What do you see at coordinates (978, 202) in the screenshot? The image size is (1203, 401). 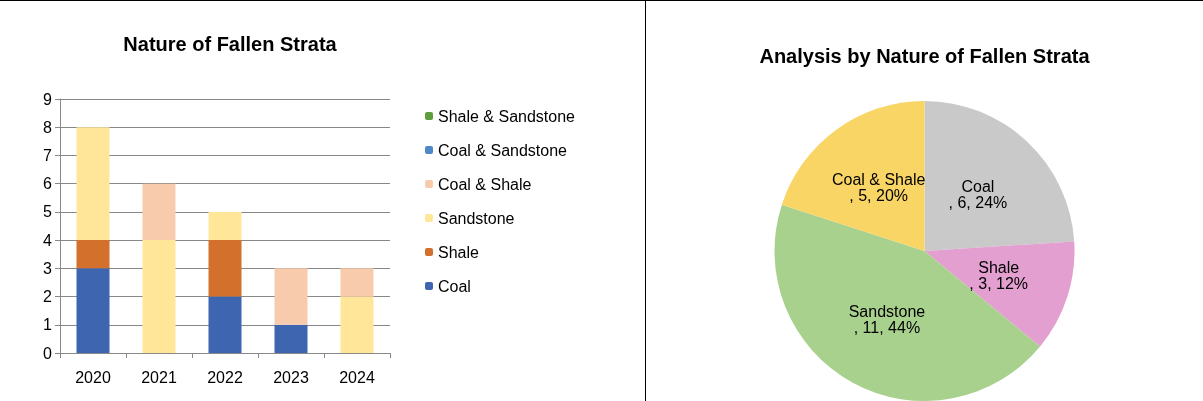 I see `data-label: , 6, 24%` at bounding box center [978, 202].